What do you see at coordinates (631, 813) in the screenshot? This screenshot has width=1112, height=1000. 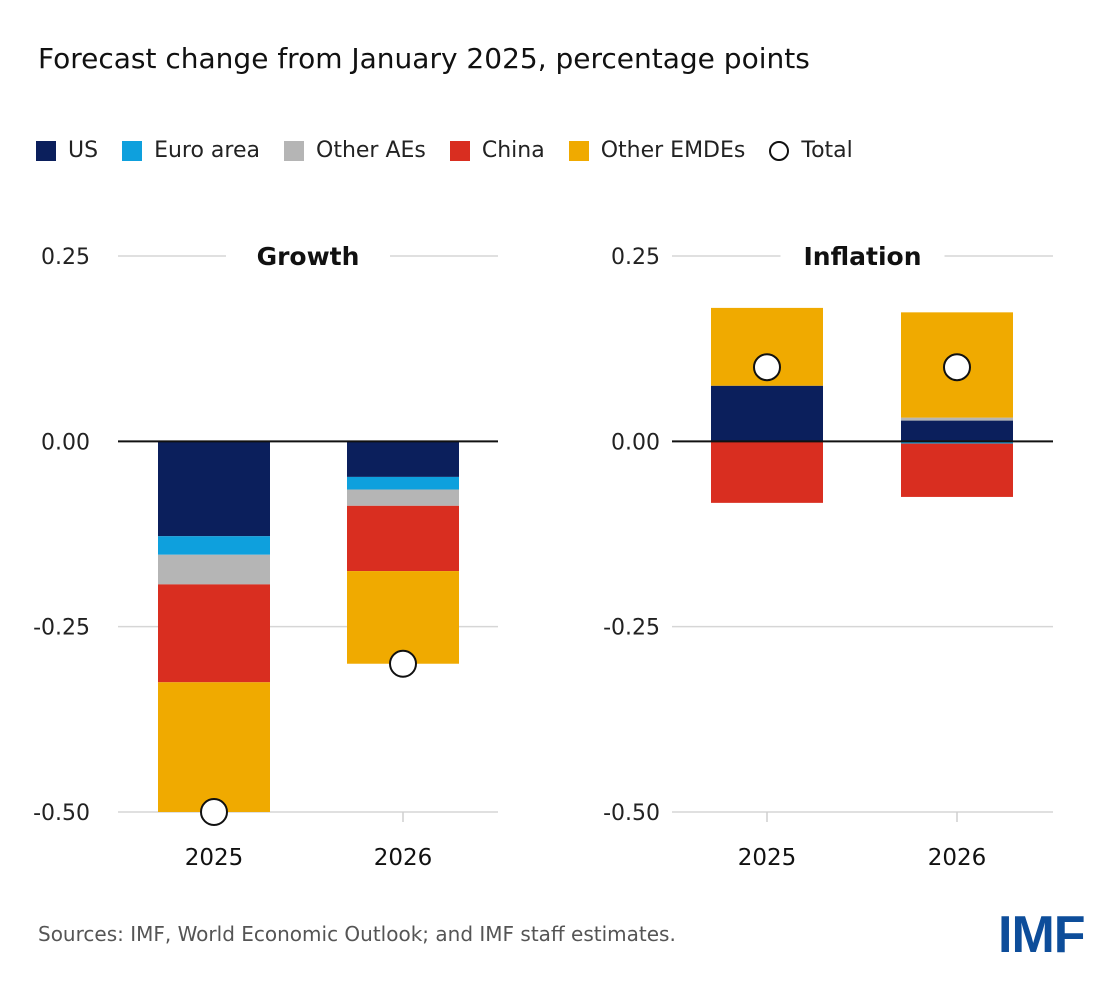 I see `inflation-y-tick-label: -0.50` at bounding box center [631, 813].